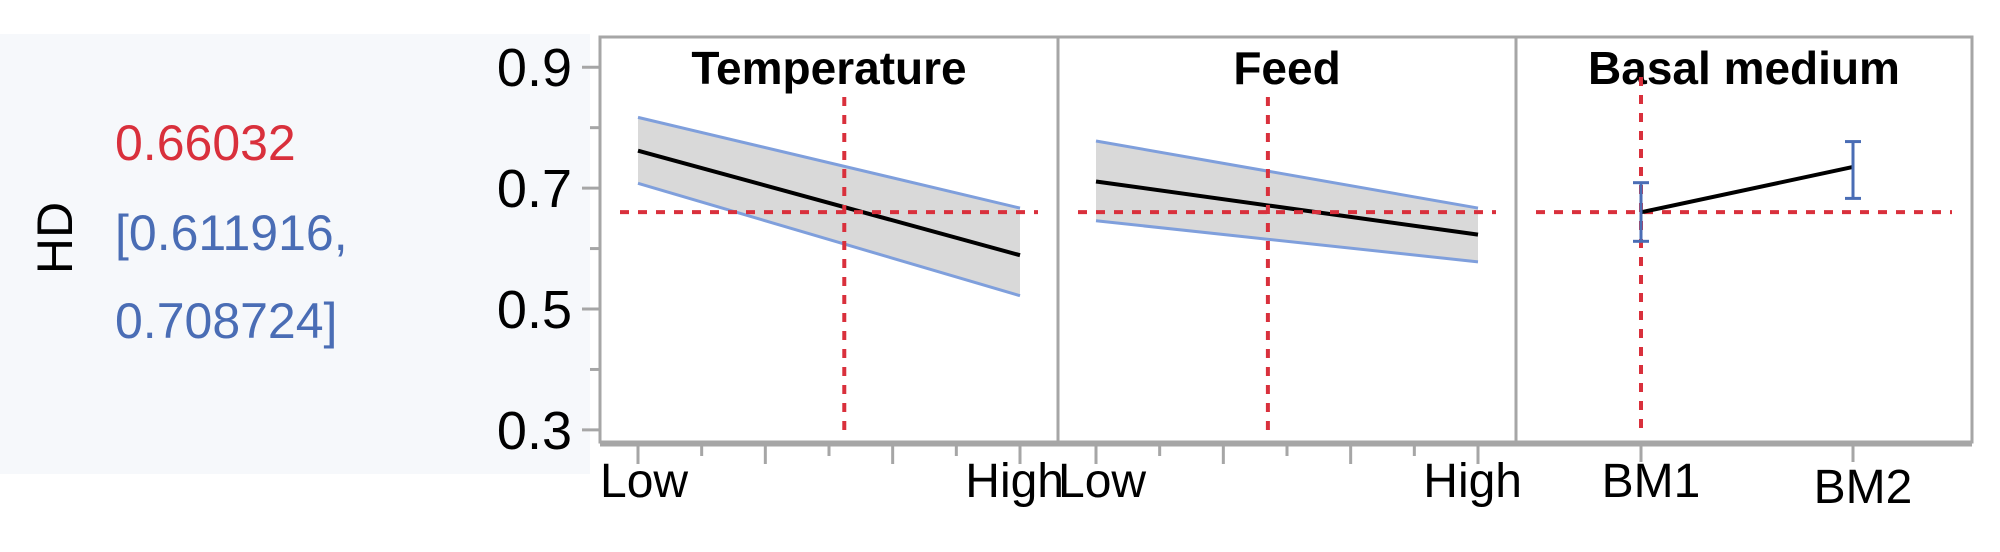 This screenshot has height=552, width=2000. Describe the element at coordinates (1744, 68) in the screenshot. I see `factor-title: Basal medium` at that location.